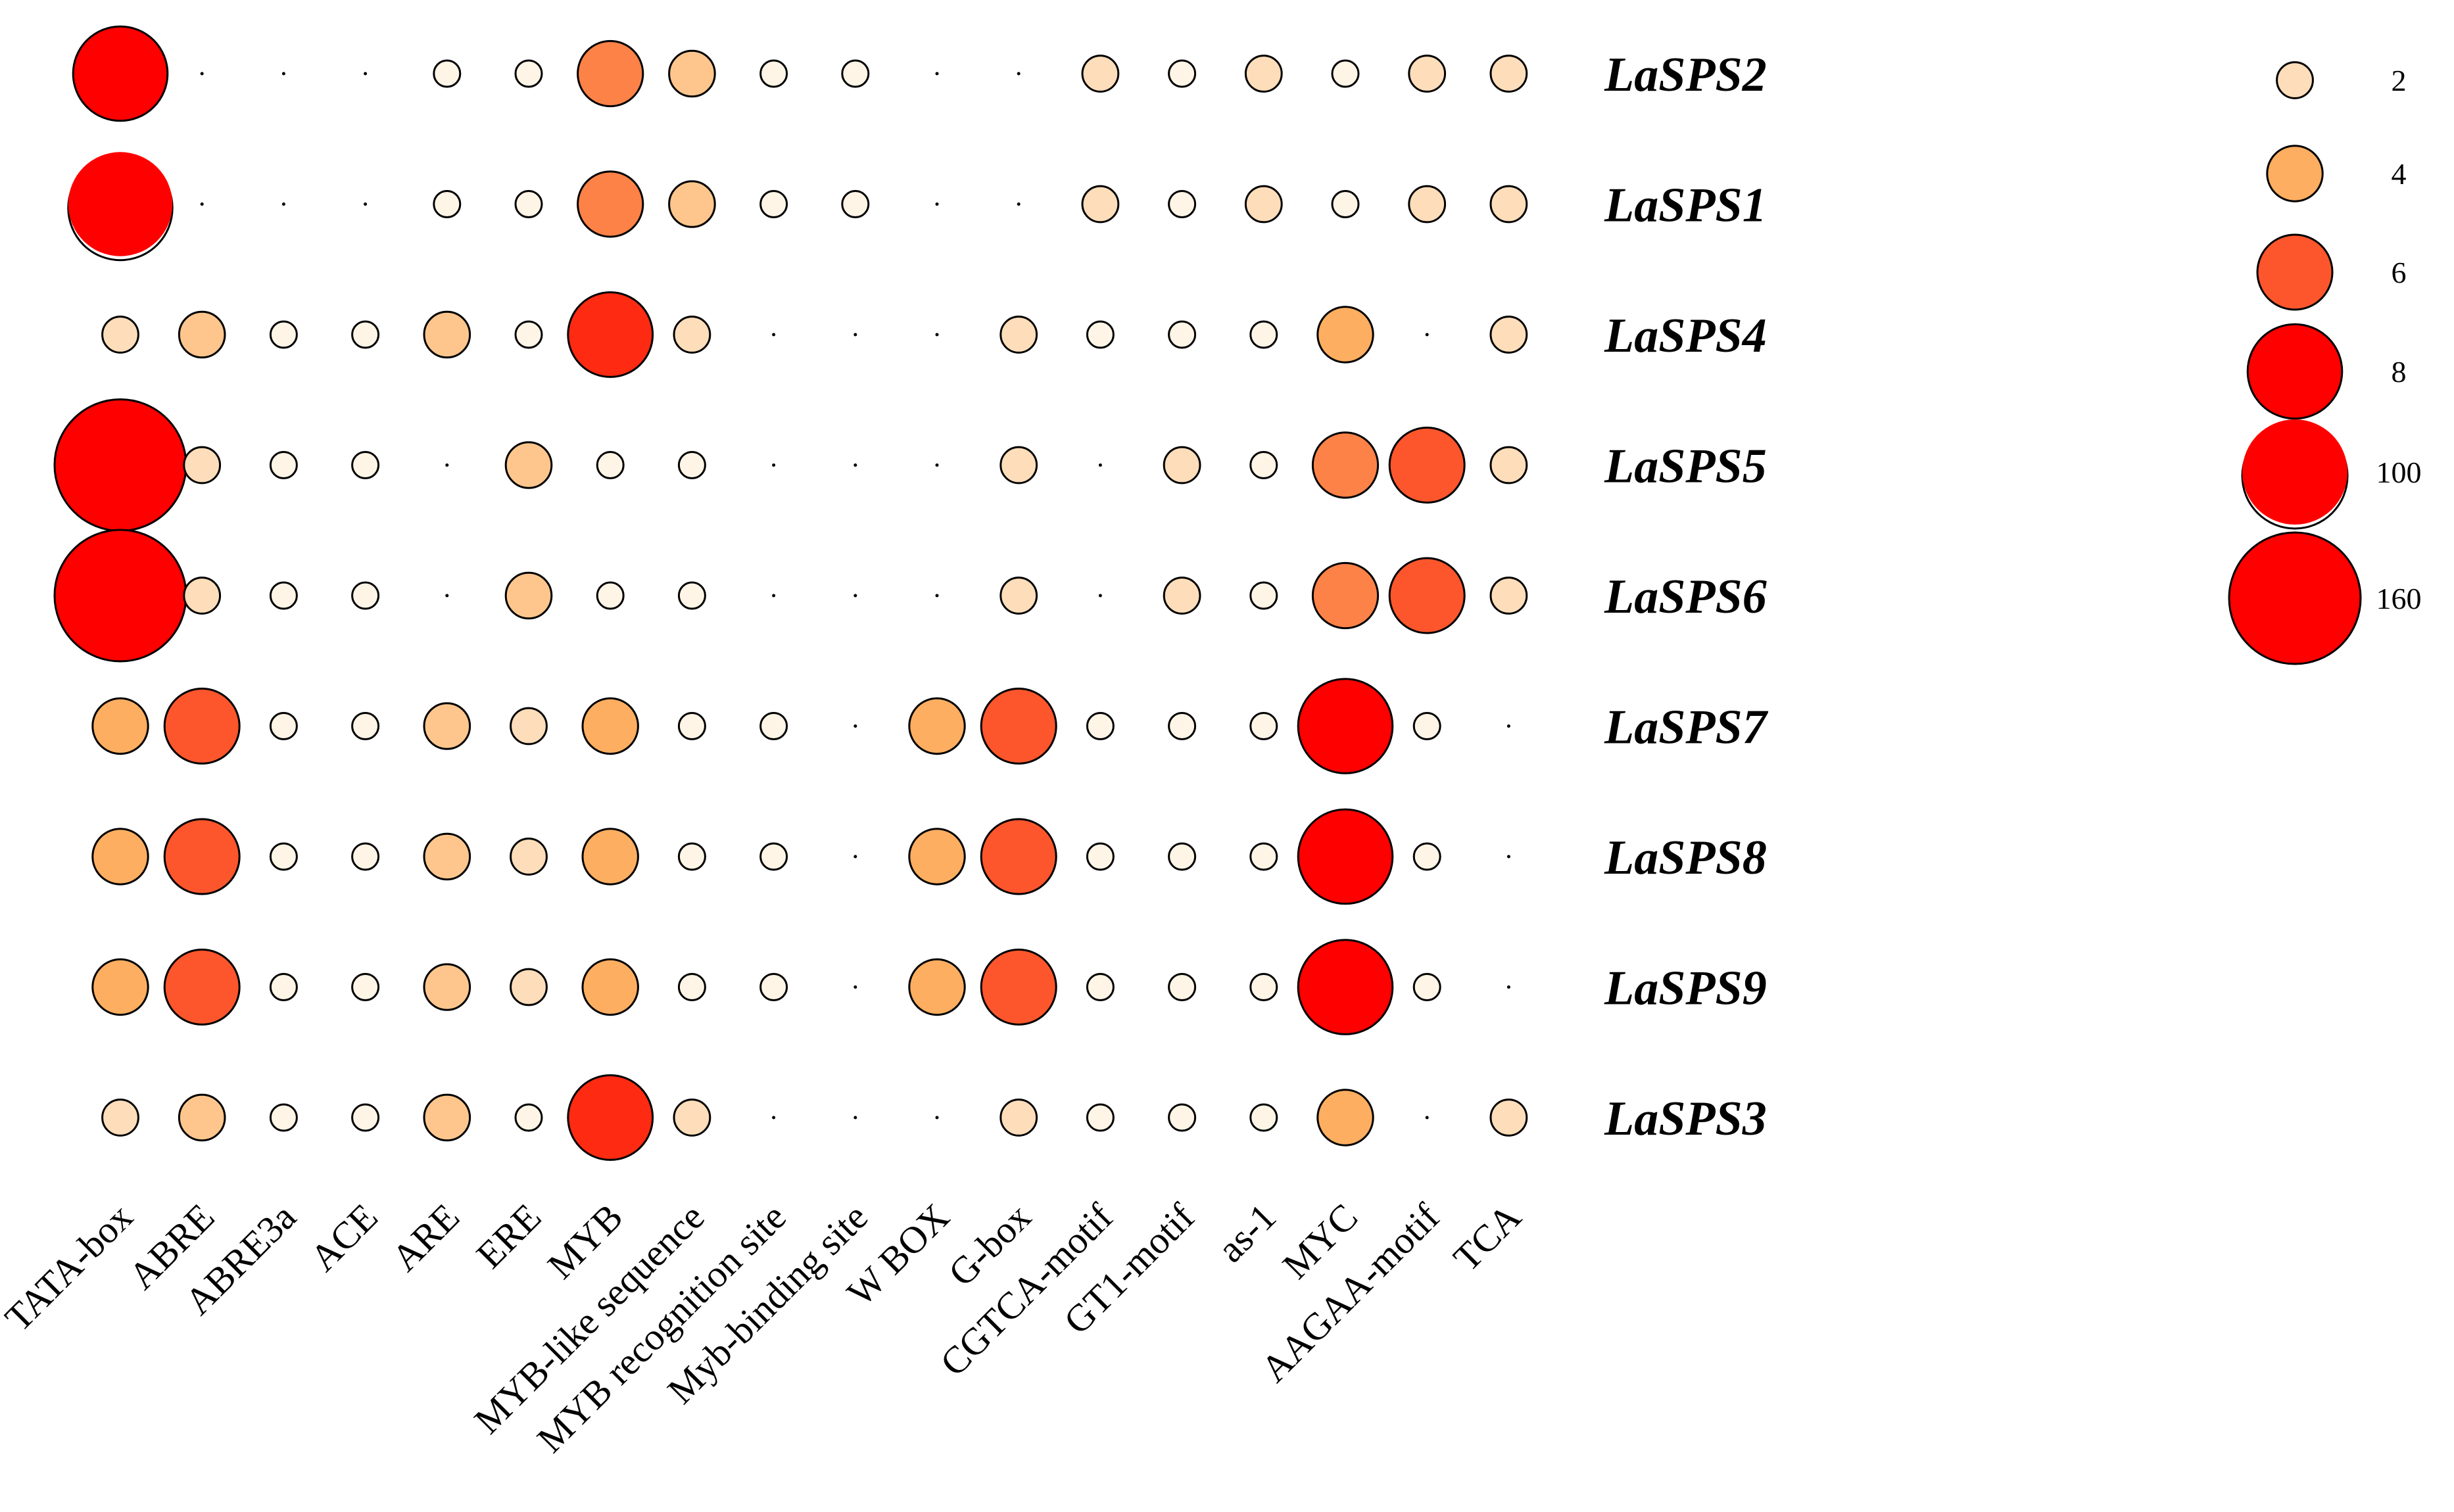 Image resolution: width=2454 pixels, height=1512 pixels. I want to click on column-label: as-1, so click(1246, 1232).